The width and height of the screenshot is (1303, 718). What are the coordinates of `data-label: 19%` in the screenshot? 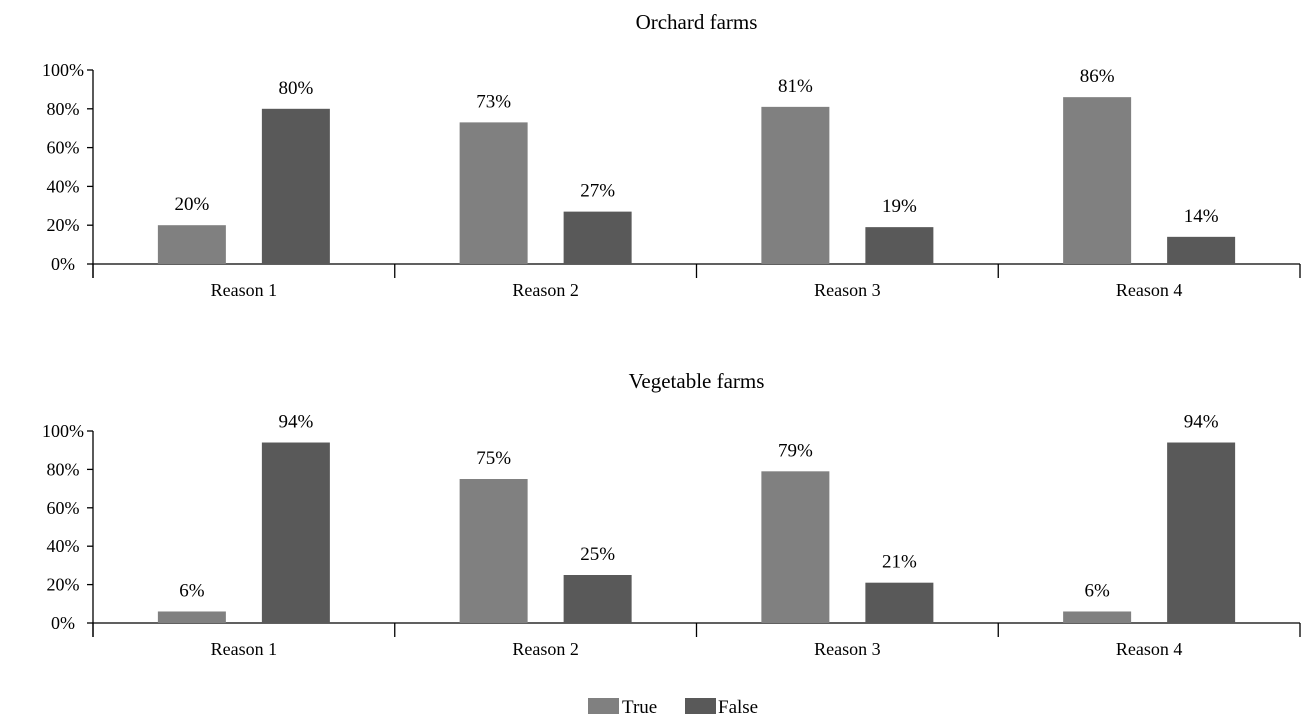 It's located at (899, 206).